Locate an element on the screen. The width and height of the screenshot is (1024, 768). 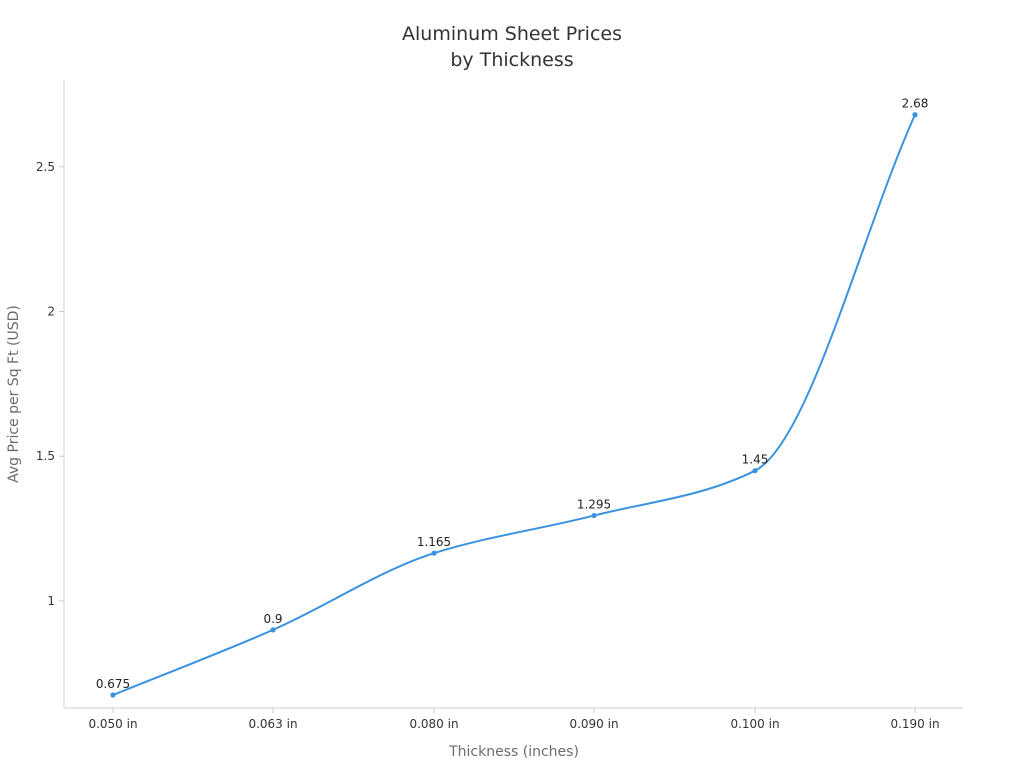
x-axis-title: Thickness (inches) is located at coordinates (513, 752).